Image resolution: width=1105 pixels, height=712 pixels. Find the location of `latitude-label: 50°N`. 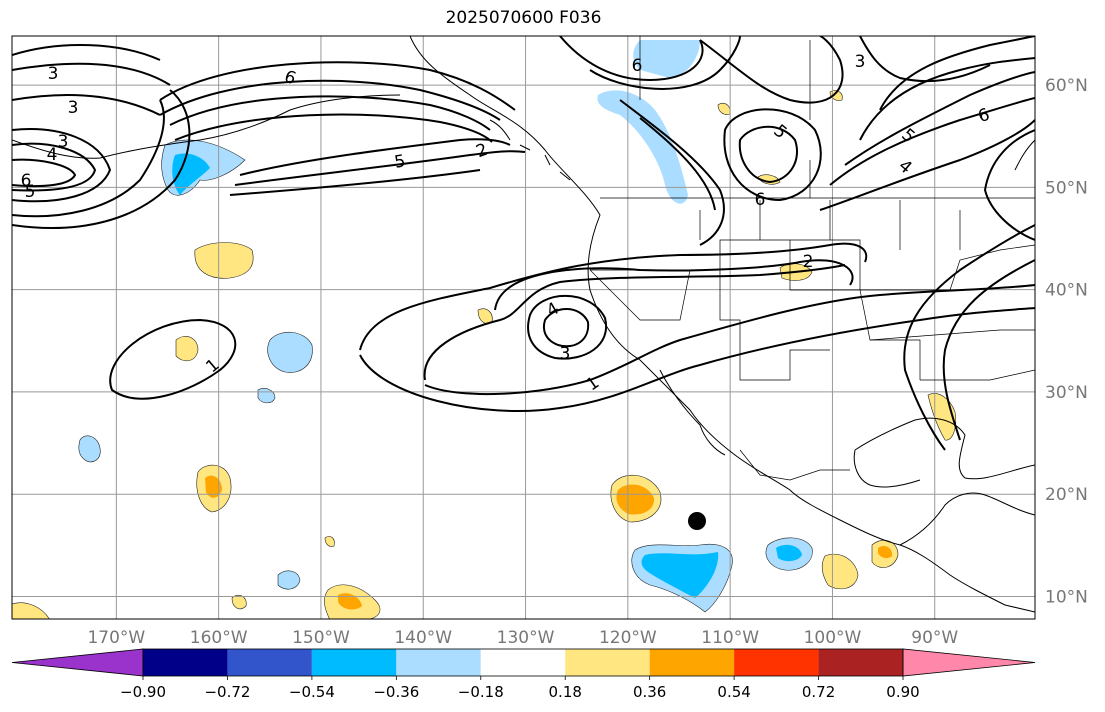

latitude-label: 50°N is located at coordinates (1066, 188).